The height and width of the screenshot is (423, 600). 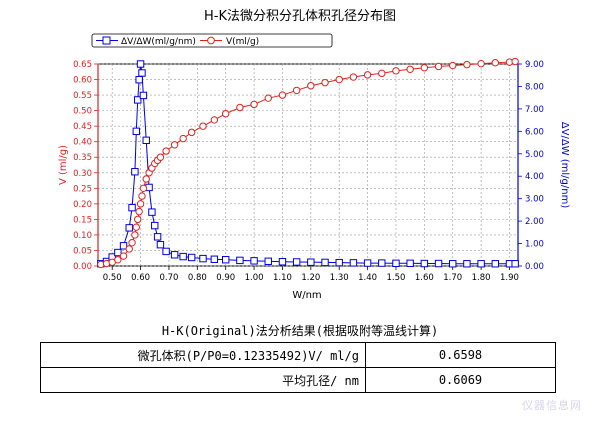 What do you see at coordinates (106, 40) in the screenshot?
I see `legend-marker-dvdw` at bounding box center [106, 40].